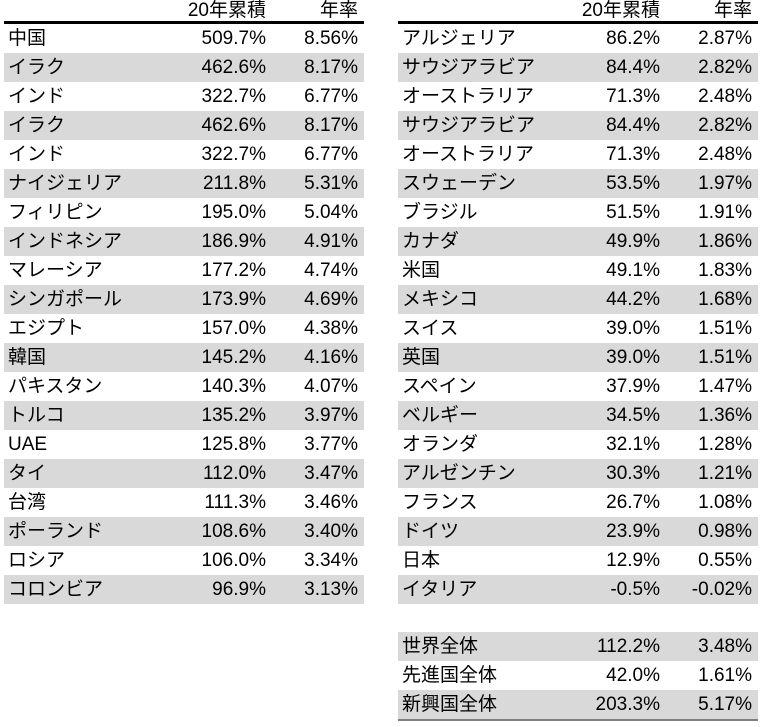 The width and height of the screenshot is (774, 727). What do you see at coordinates (633, 415) in the screenshot?
I see `cumulative-value: 34.5%` at bounding box center [633, 415].